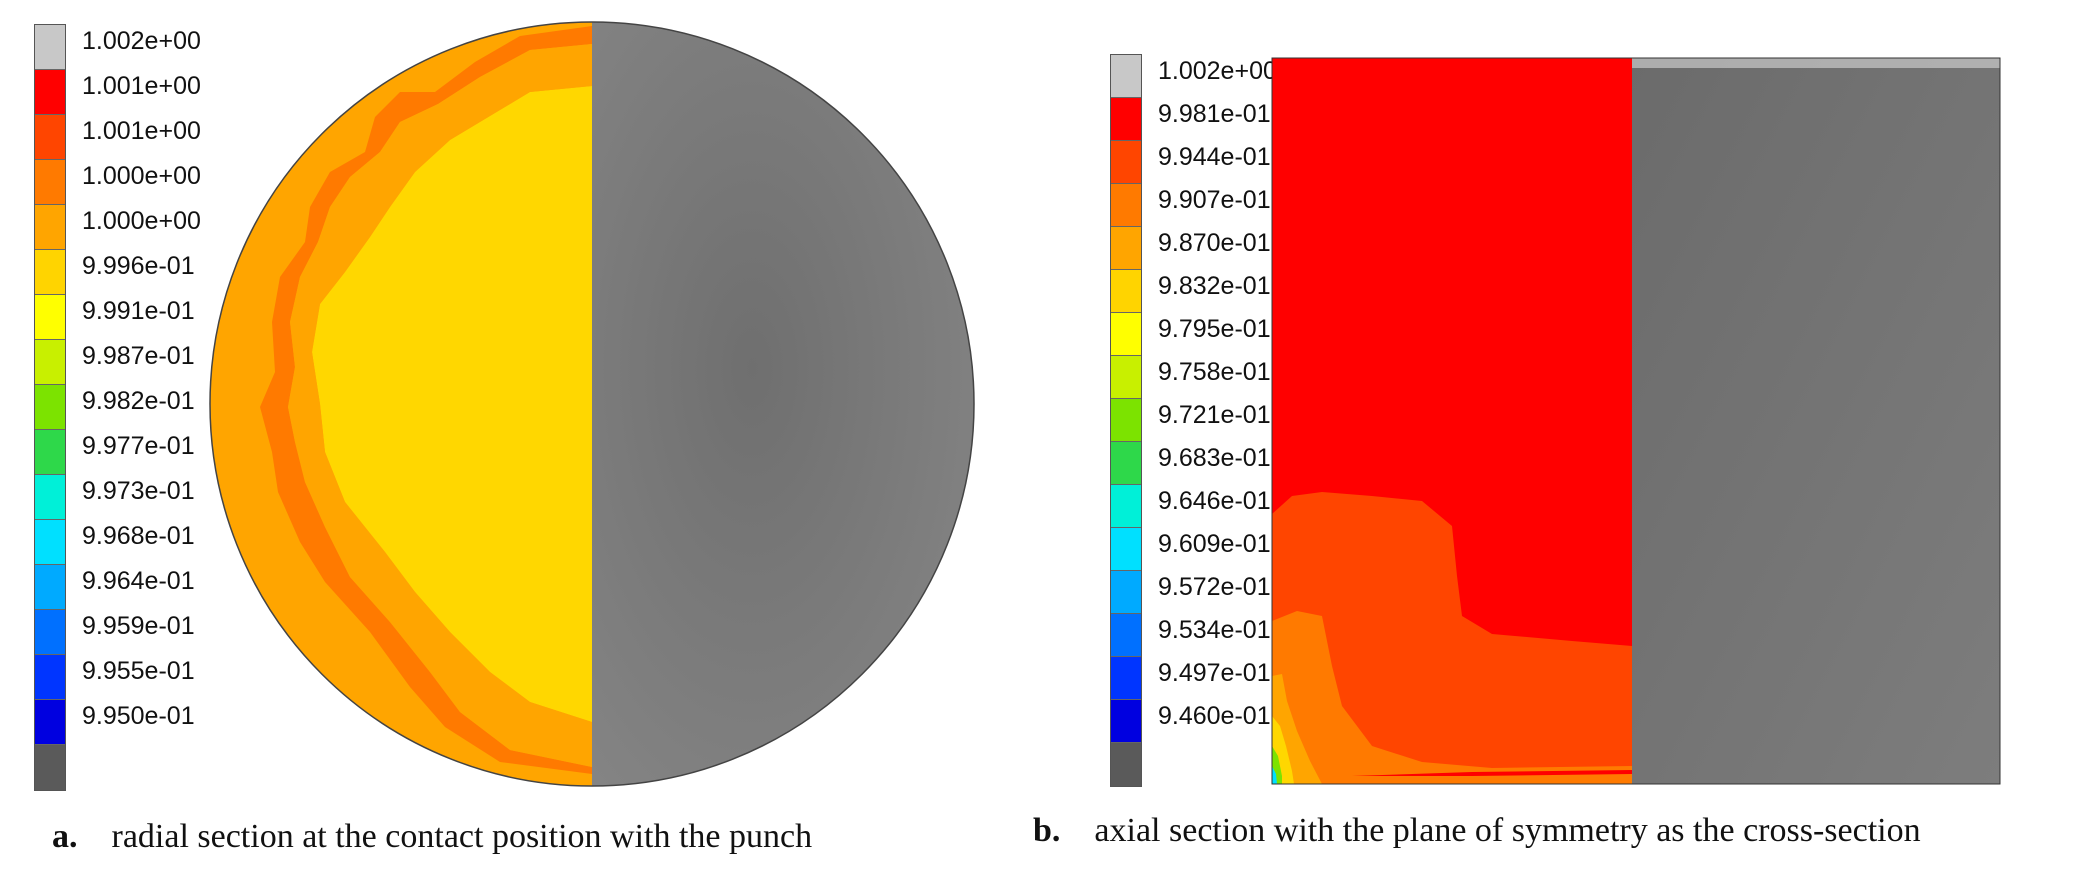  What do you see at coordinates (1214, 372) in the screenshot?
I see `legend-label: 9.758e-01` at bounding box center [1214, 372].